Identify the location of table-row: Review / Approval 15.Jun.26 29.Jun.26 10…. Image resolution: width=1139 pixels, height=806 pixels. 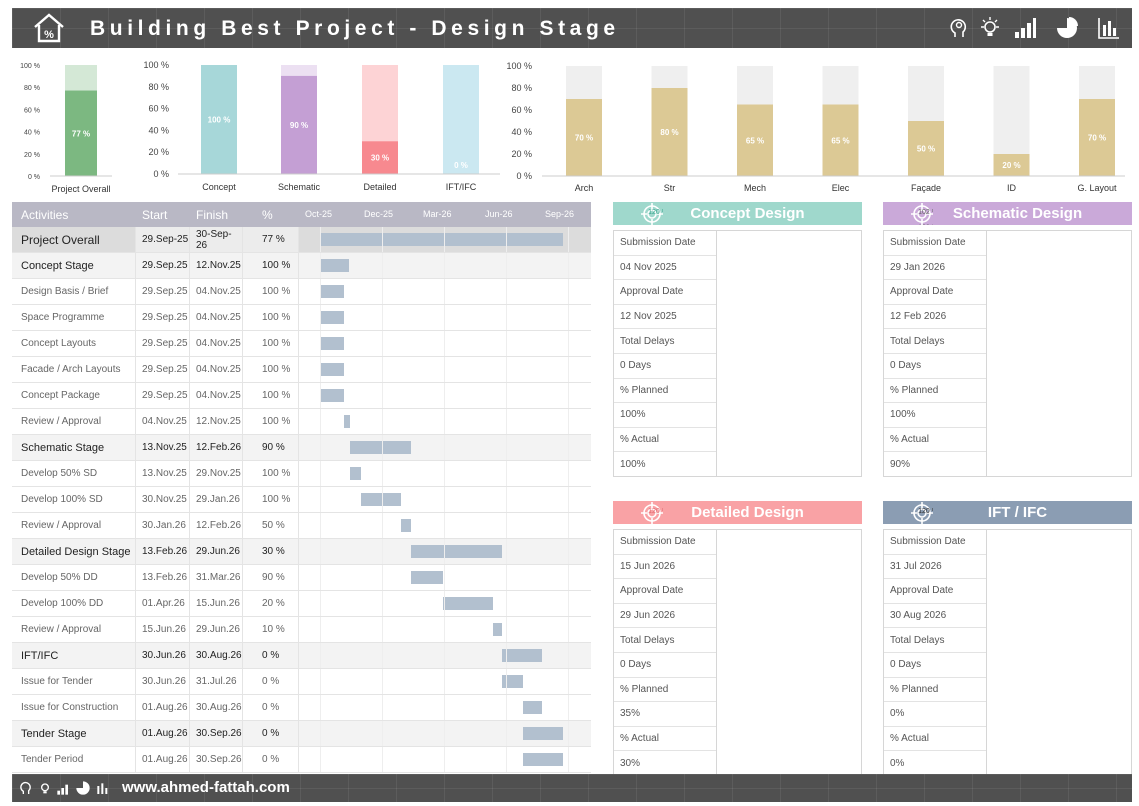
(301, 630).